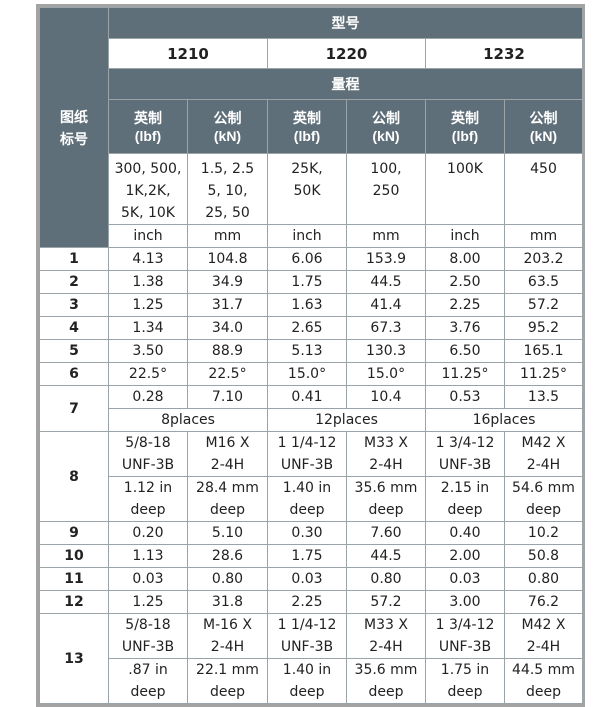 This screenshot has height=707, width=603. I want to click on dimension-value: 34.9, so click(227, 282).